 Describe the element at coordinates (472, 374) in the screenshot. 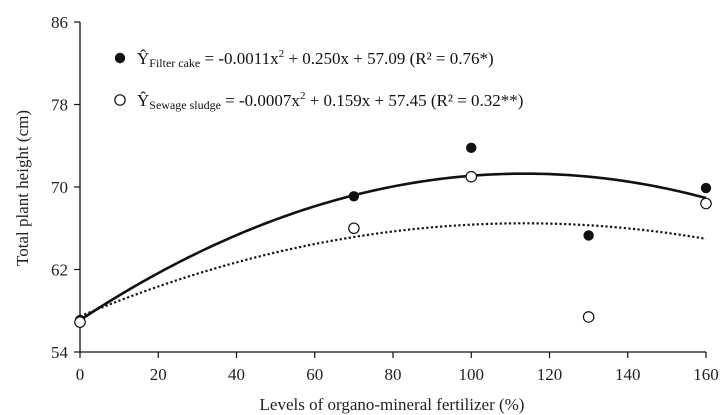

I see `x-tick-label: 100` at that location.